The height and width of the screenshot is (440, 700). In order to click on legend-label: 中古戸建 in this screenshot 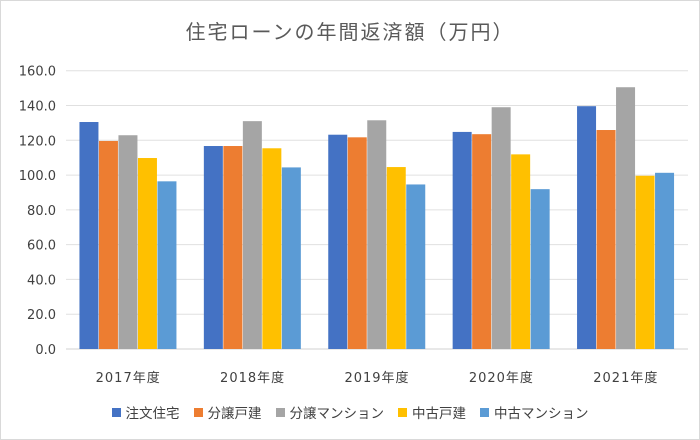, I will do `click(439, 414)`.